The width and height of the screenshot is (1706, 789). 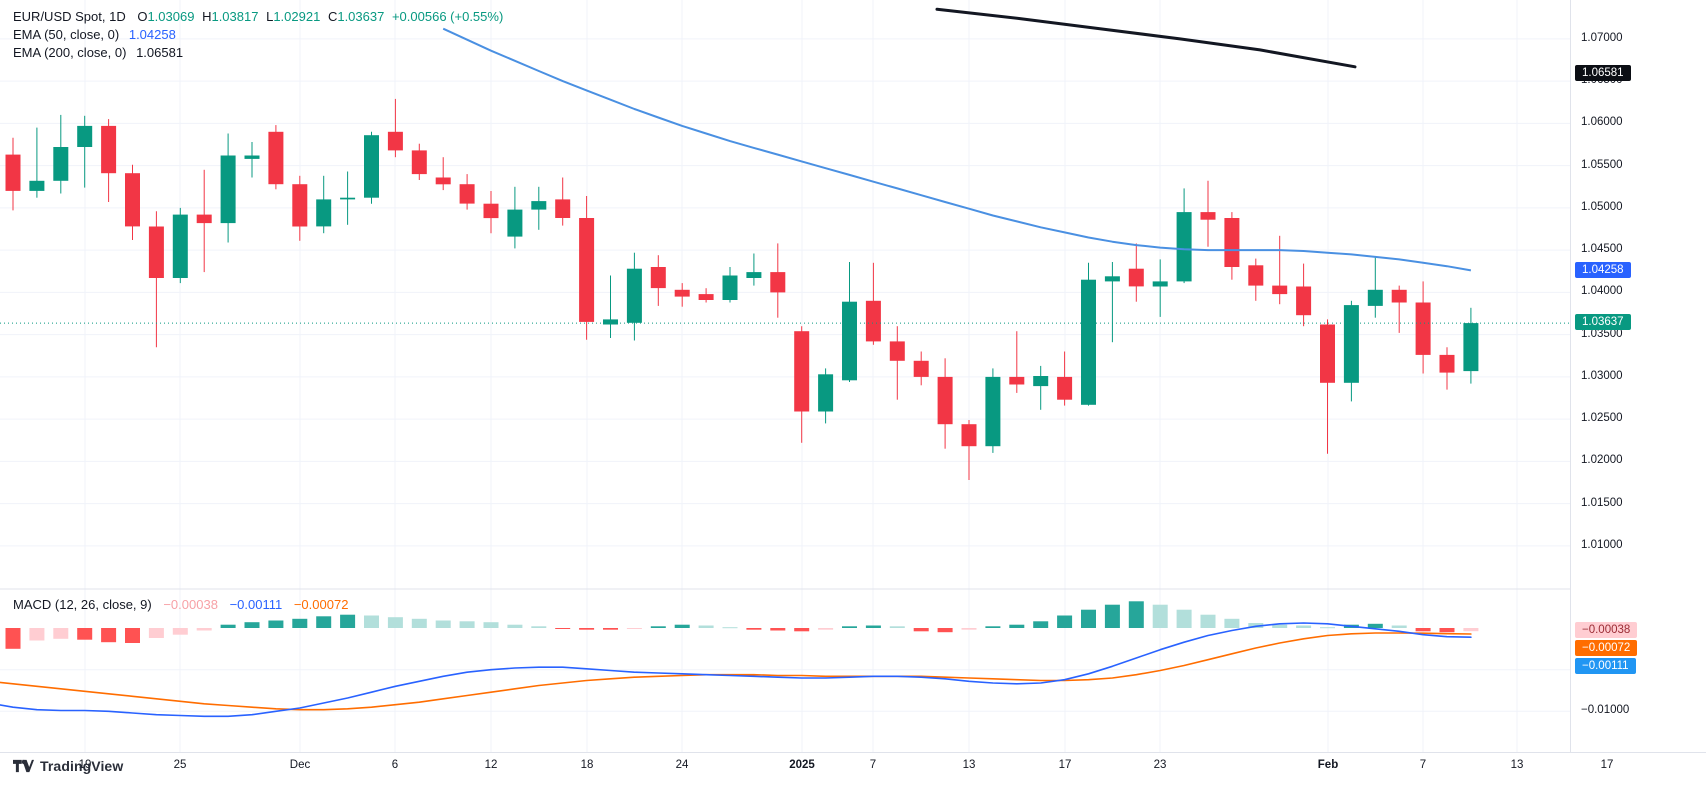 I want to click on ema50-value: 1.04258, so click(x=152, y=34).